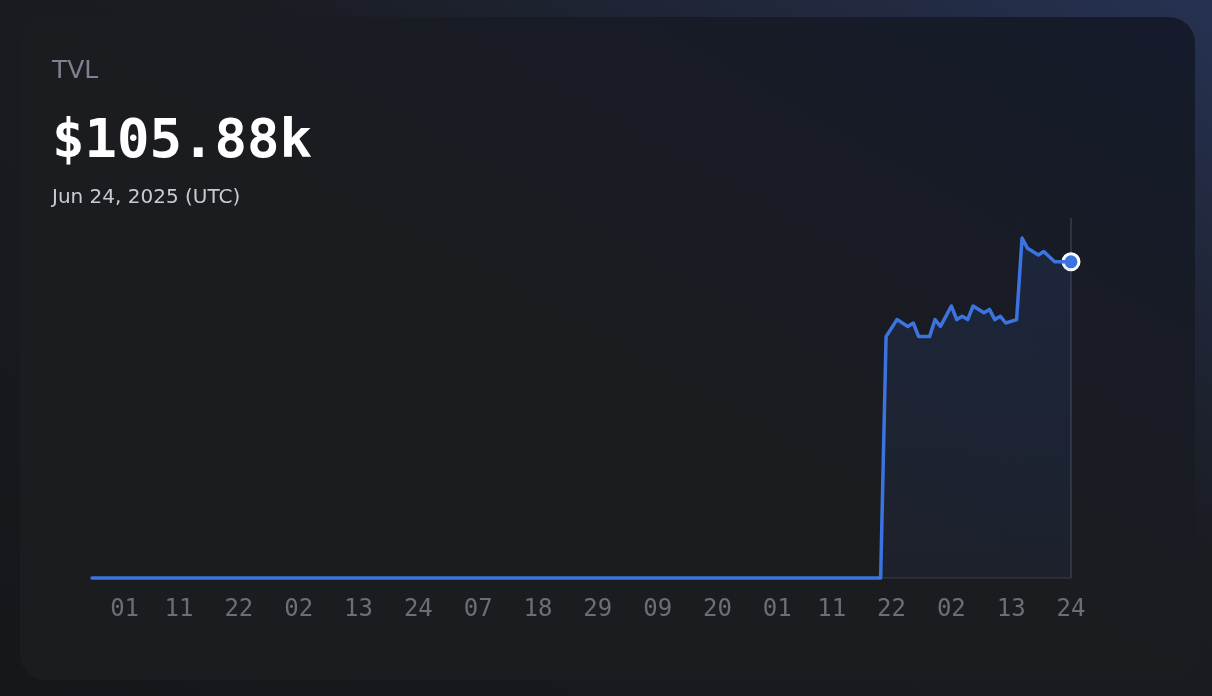 This screenshot has height=696, width=1212. Describe the element at coordinates (478, 608) in the screenshot. I see `x-tick-label: 07` at that location.